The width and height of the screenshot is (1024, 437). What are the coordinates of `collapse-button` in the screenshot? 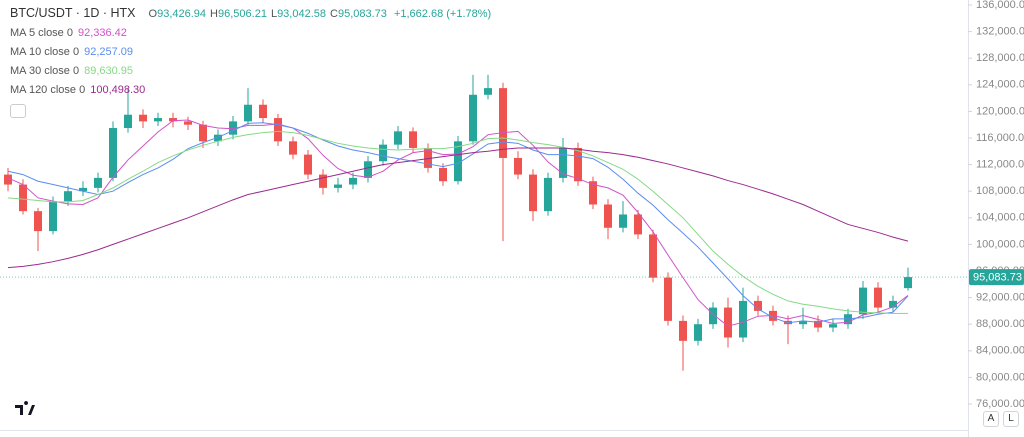 It's located at (18, 111).